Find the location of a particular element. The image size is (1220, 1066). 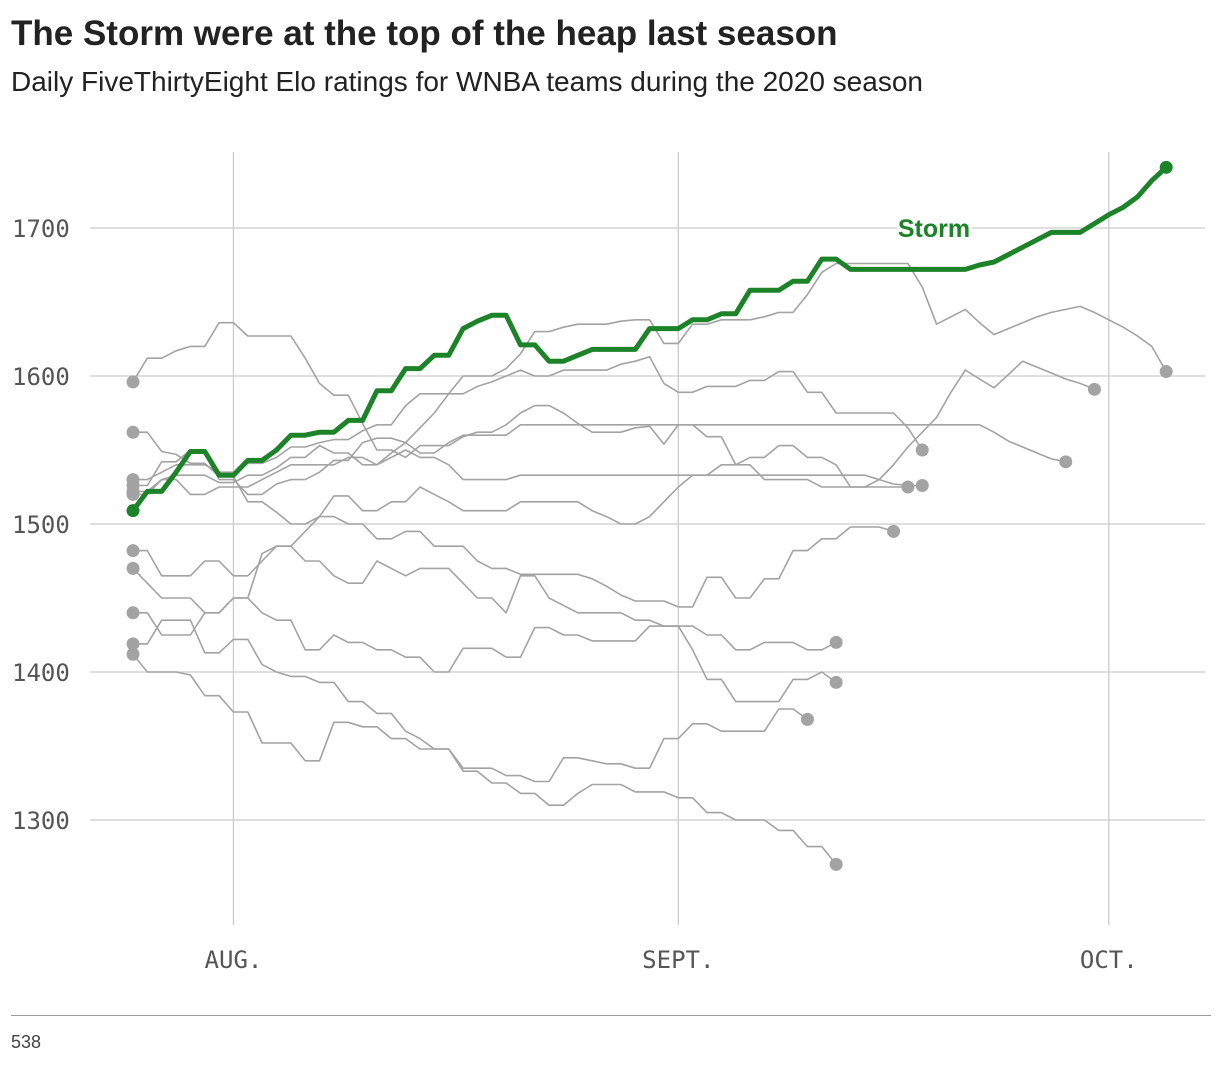

x-tick-label: AUG. is located at coordinates (234, 960).